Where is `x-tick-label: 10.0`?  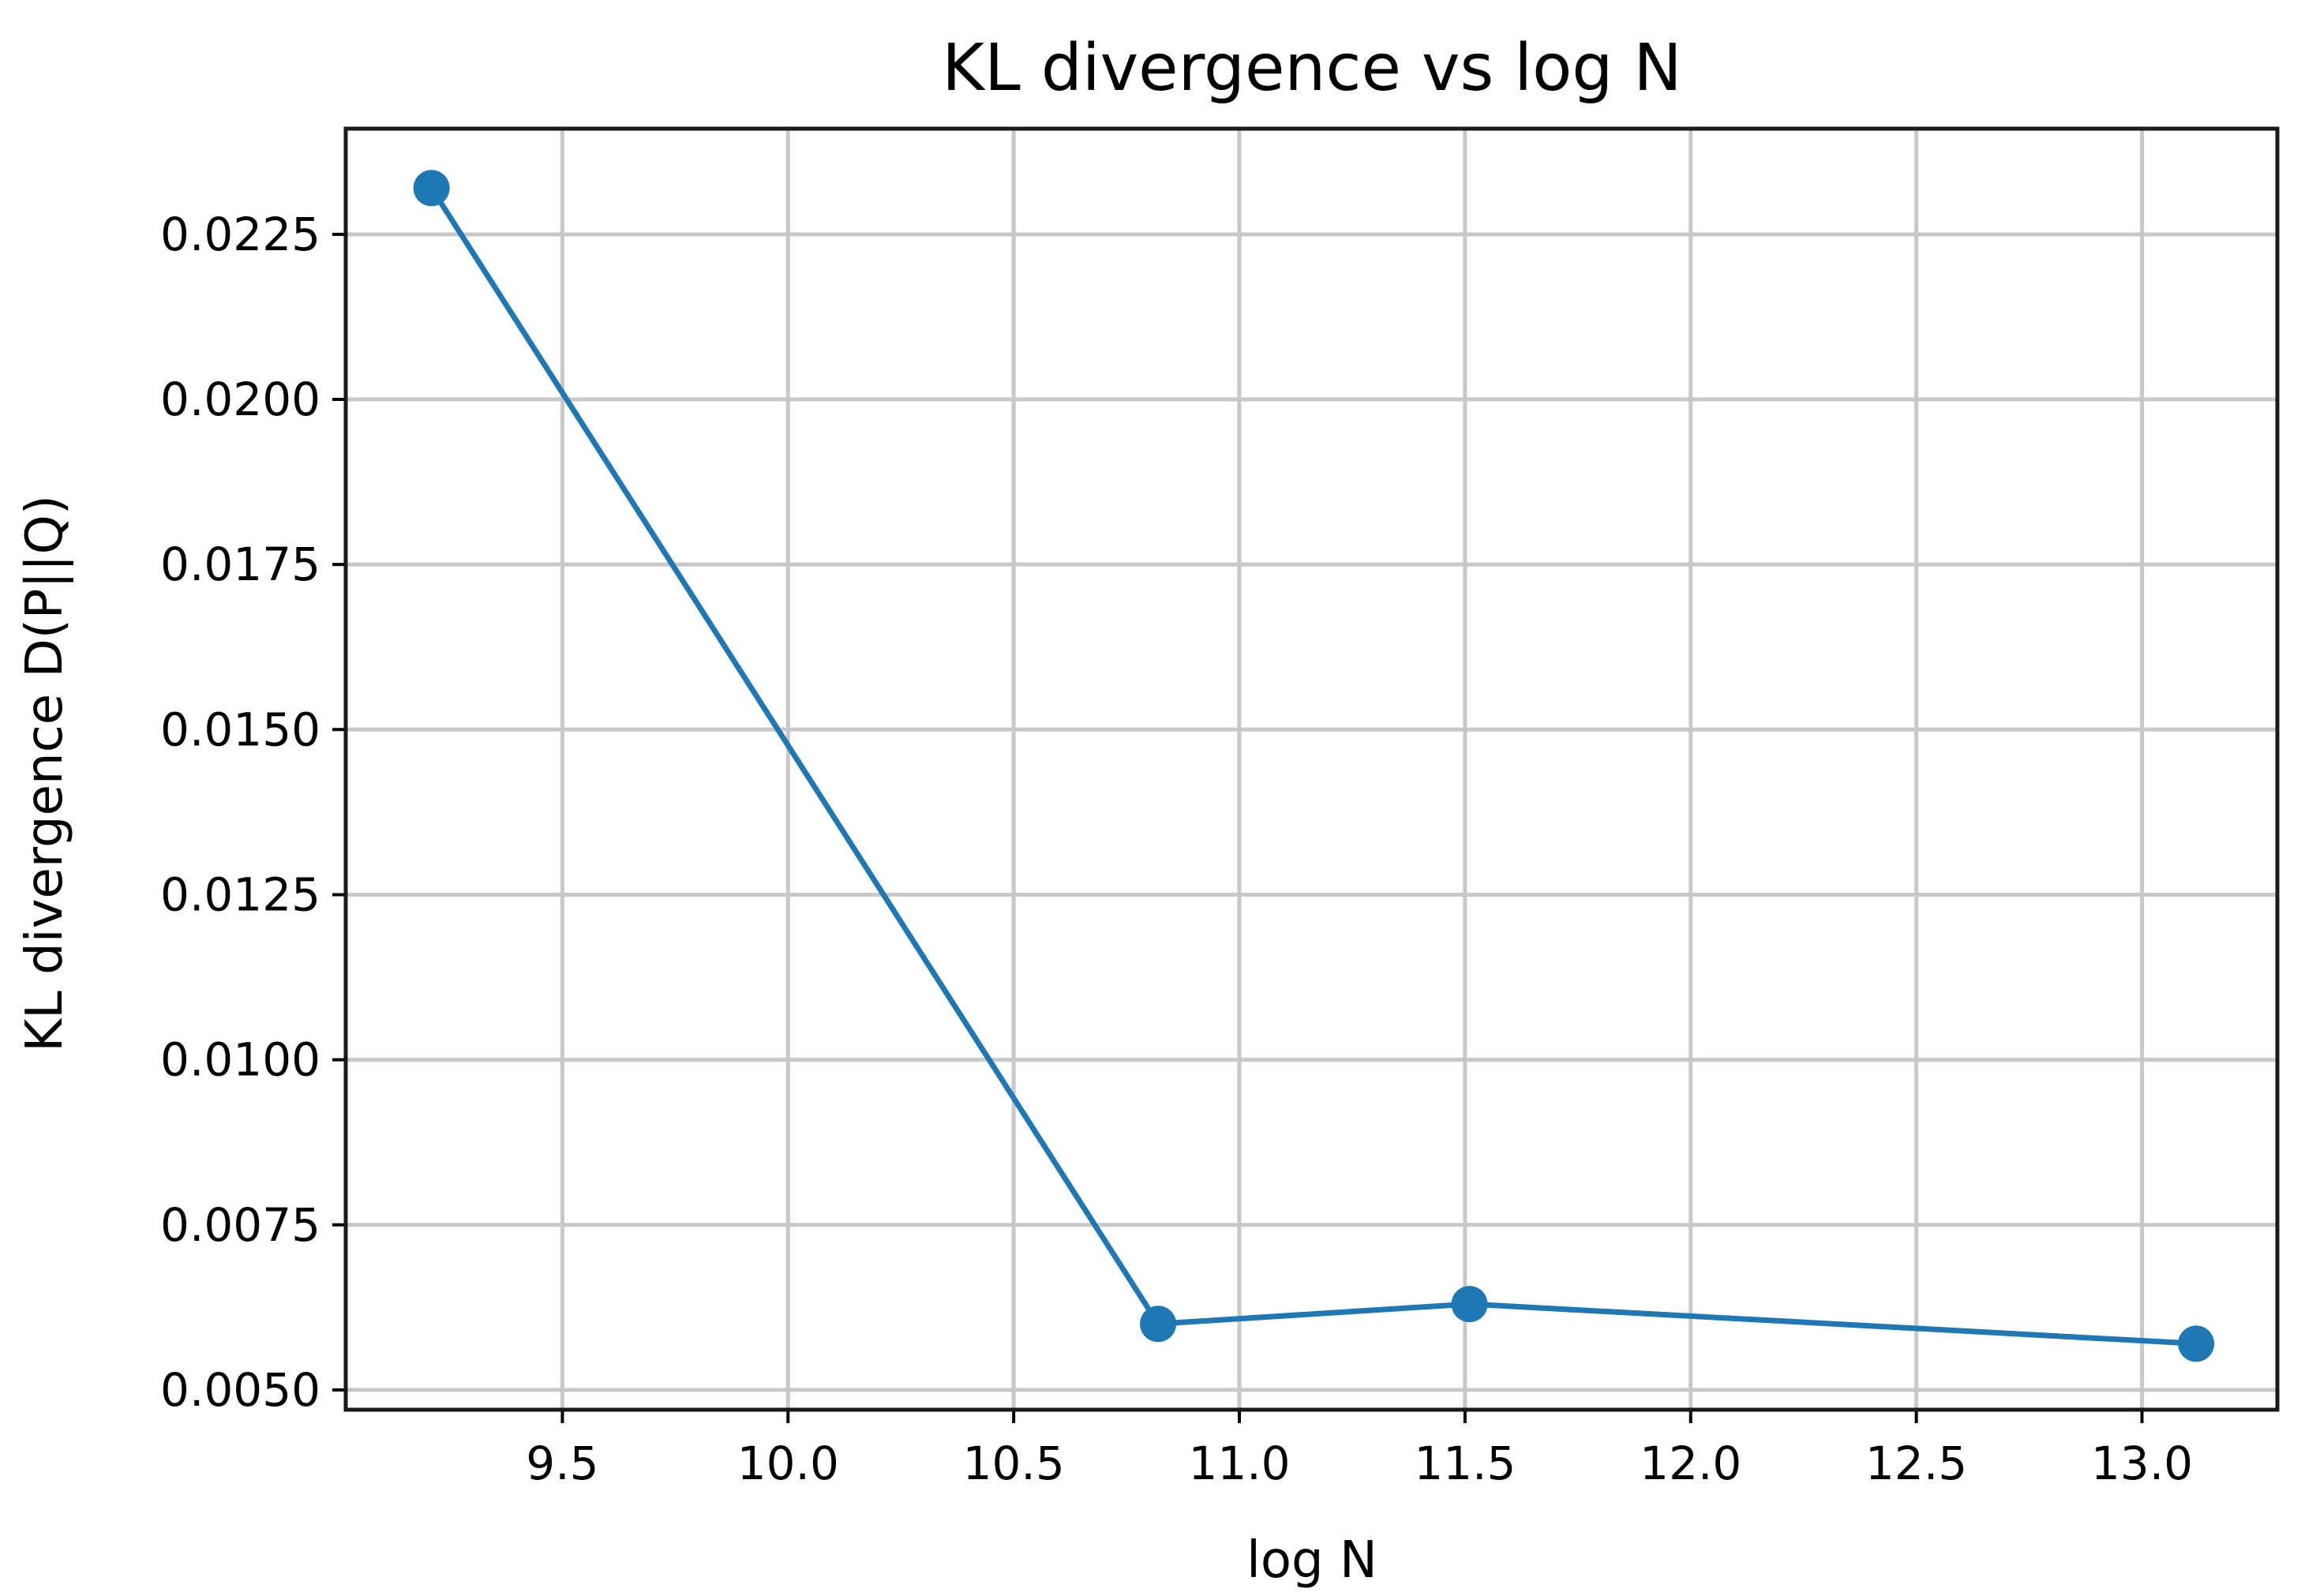 x-tick-label: 10.0 is located at coordinates (788, 1464).